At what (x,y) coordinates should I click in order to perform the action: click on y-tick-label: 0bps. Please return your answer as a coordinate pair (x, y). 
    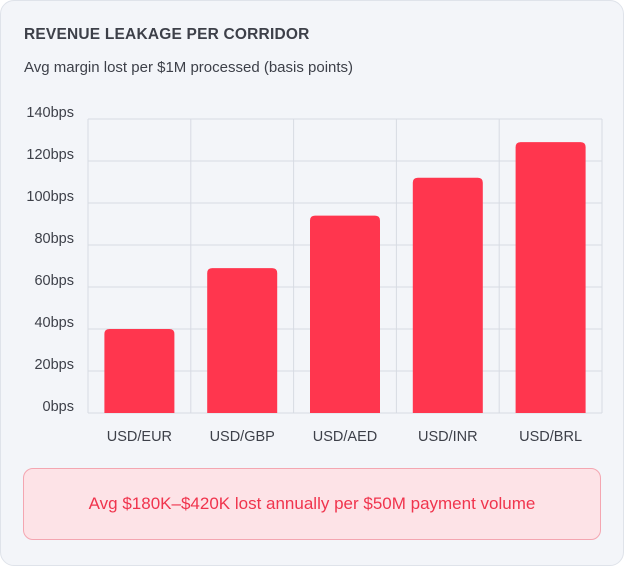
    Looking at the image, I should click on (58, 407).